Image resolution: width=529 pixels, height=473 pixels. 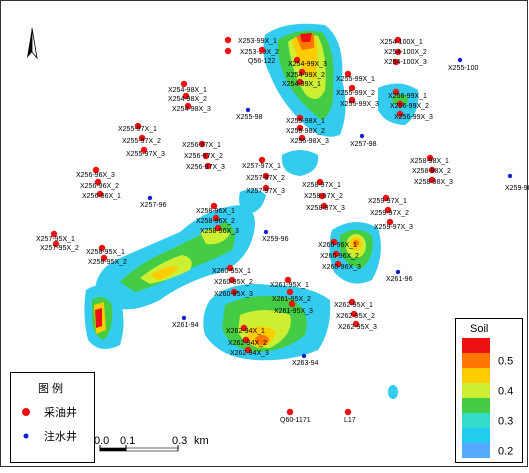 What do you see at coordinates (405, 62) in the screenshot?
I see `well-label: X254-100X_3` at bounding box center [405, 62].